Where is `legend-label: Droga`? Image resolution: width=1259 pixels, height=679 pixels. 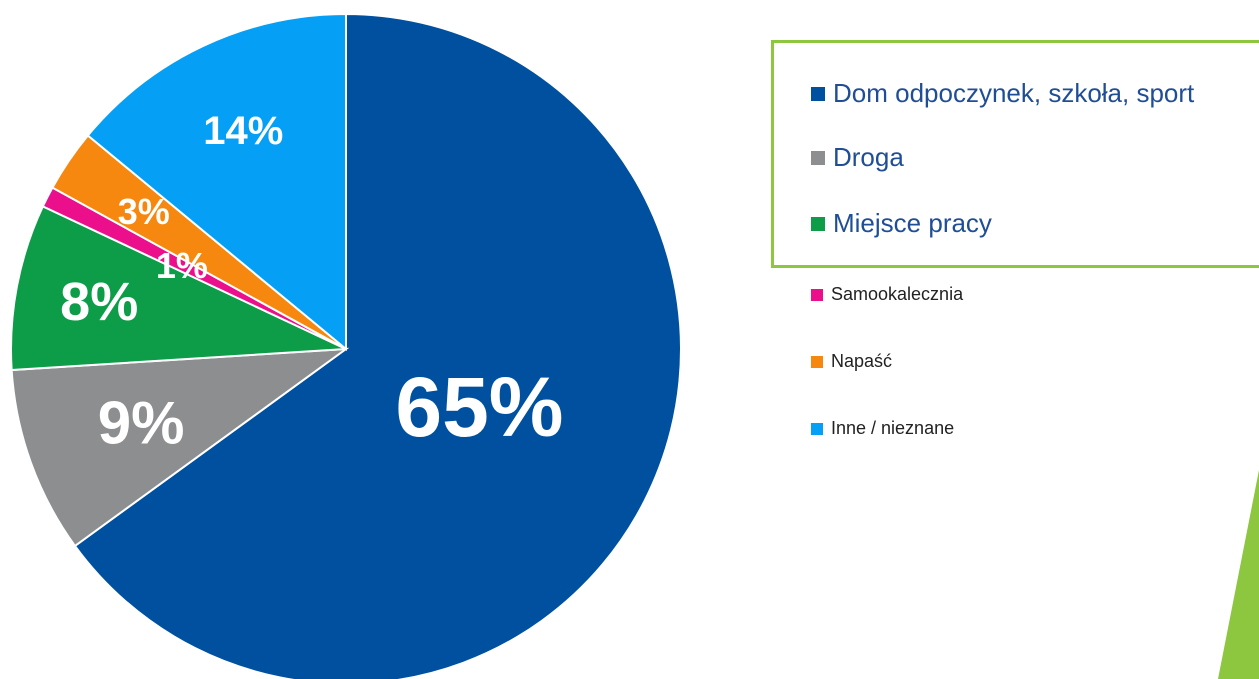 legend-label: Droga is located at coordinates (868, 157).